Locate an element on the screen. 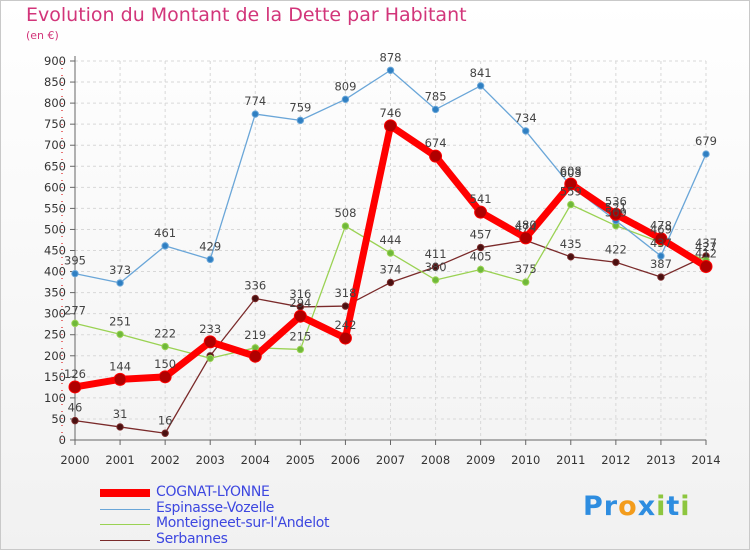 Image resolution: width=750 pixels, height=550 pixels. logo-letter: t is located at coordinates (673, 506).